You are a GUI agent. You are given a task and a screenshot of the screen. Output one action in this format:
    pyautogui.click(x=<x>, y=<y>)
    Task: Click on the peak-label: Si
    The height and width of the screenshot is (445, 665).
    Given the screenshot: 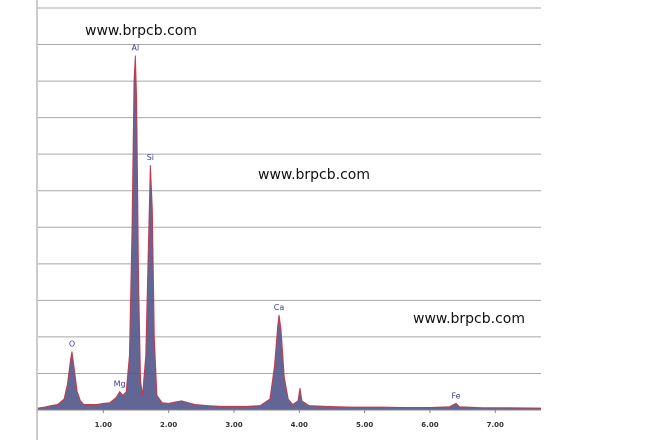 What is the action you would take?
    pyautogui.click(x=150, y=157)
    